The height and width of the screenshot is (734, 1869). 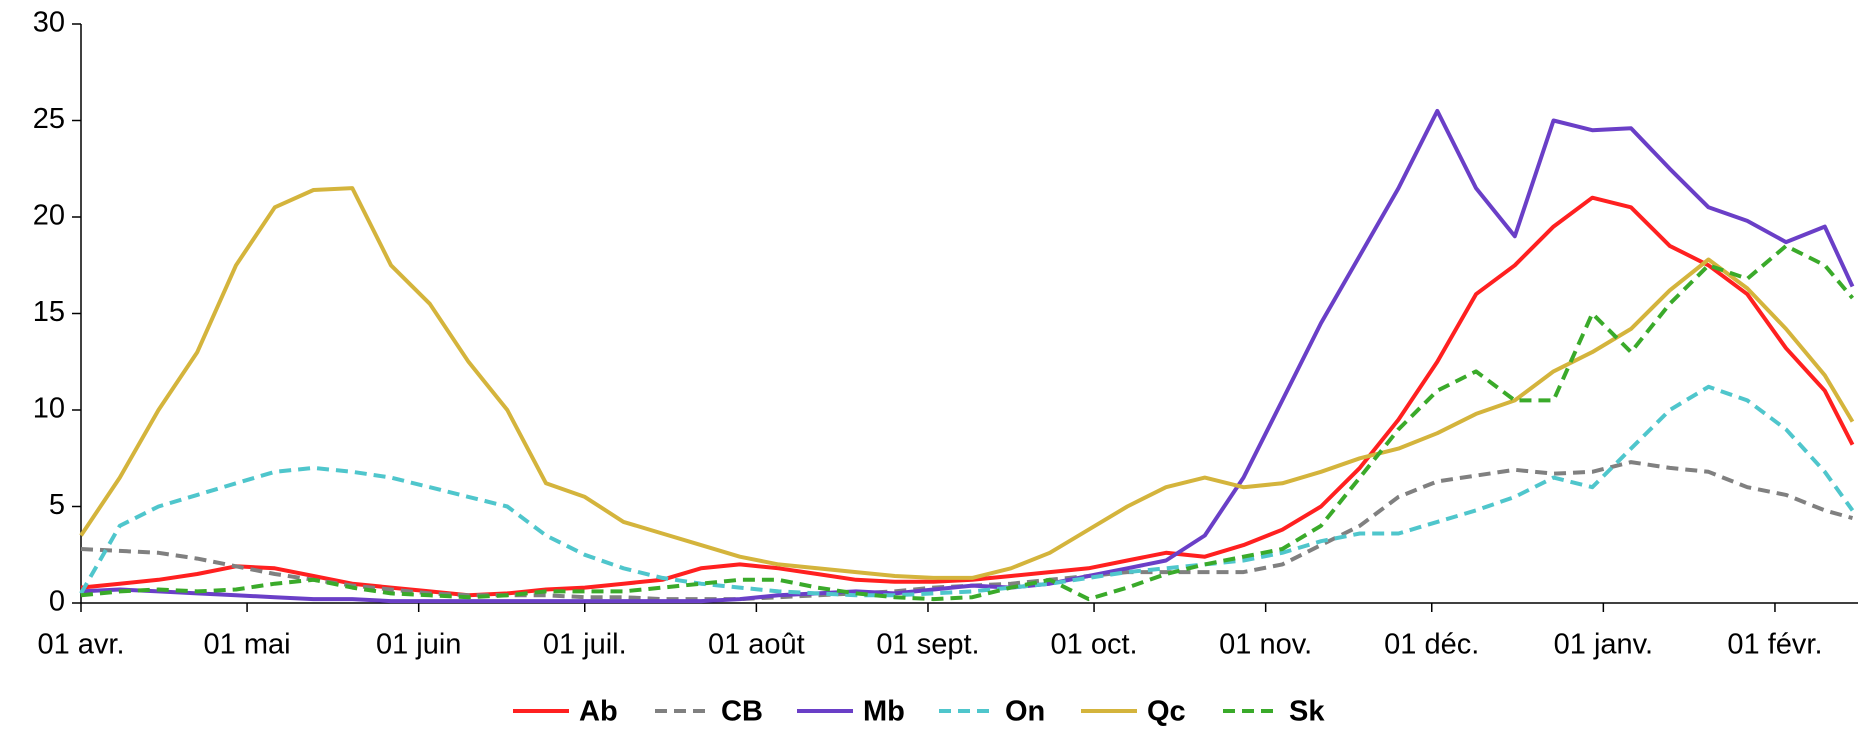 What do you see at coordinates (1603, 645) in the screenshot?
I see `x-tick-label: 01 janv.` at bounding box center [1603, 645].